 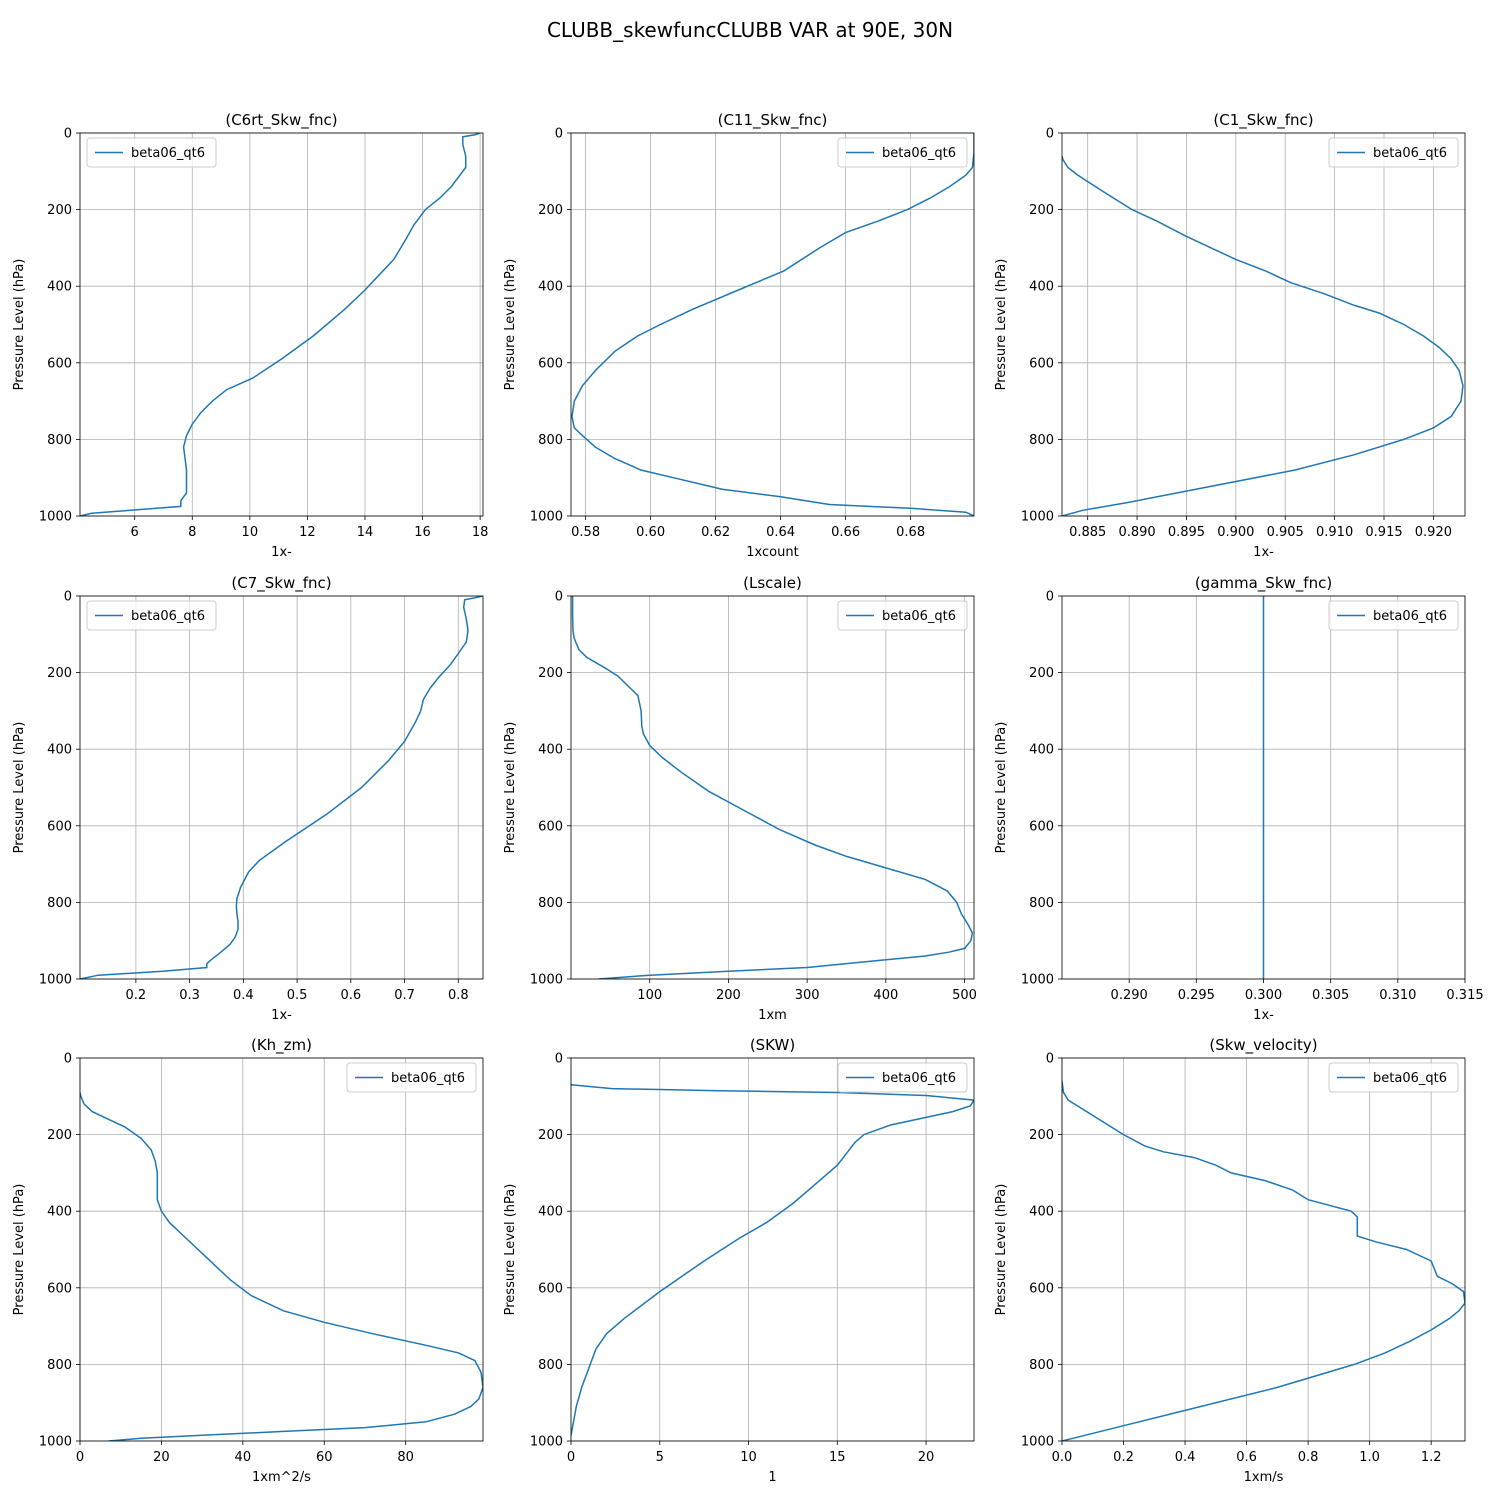 I want to click on x-tick-label: 0.68, so click(x=910, y=532).